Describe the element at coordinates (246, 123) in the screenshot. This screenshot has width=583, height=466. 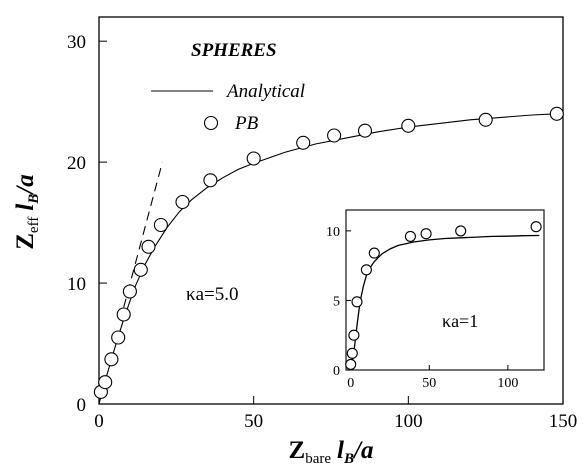
I see `legend-entry-pb: PB` at that location.